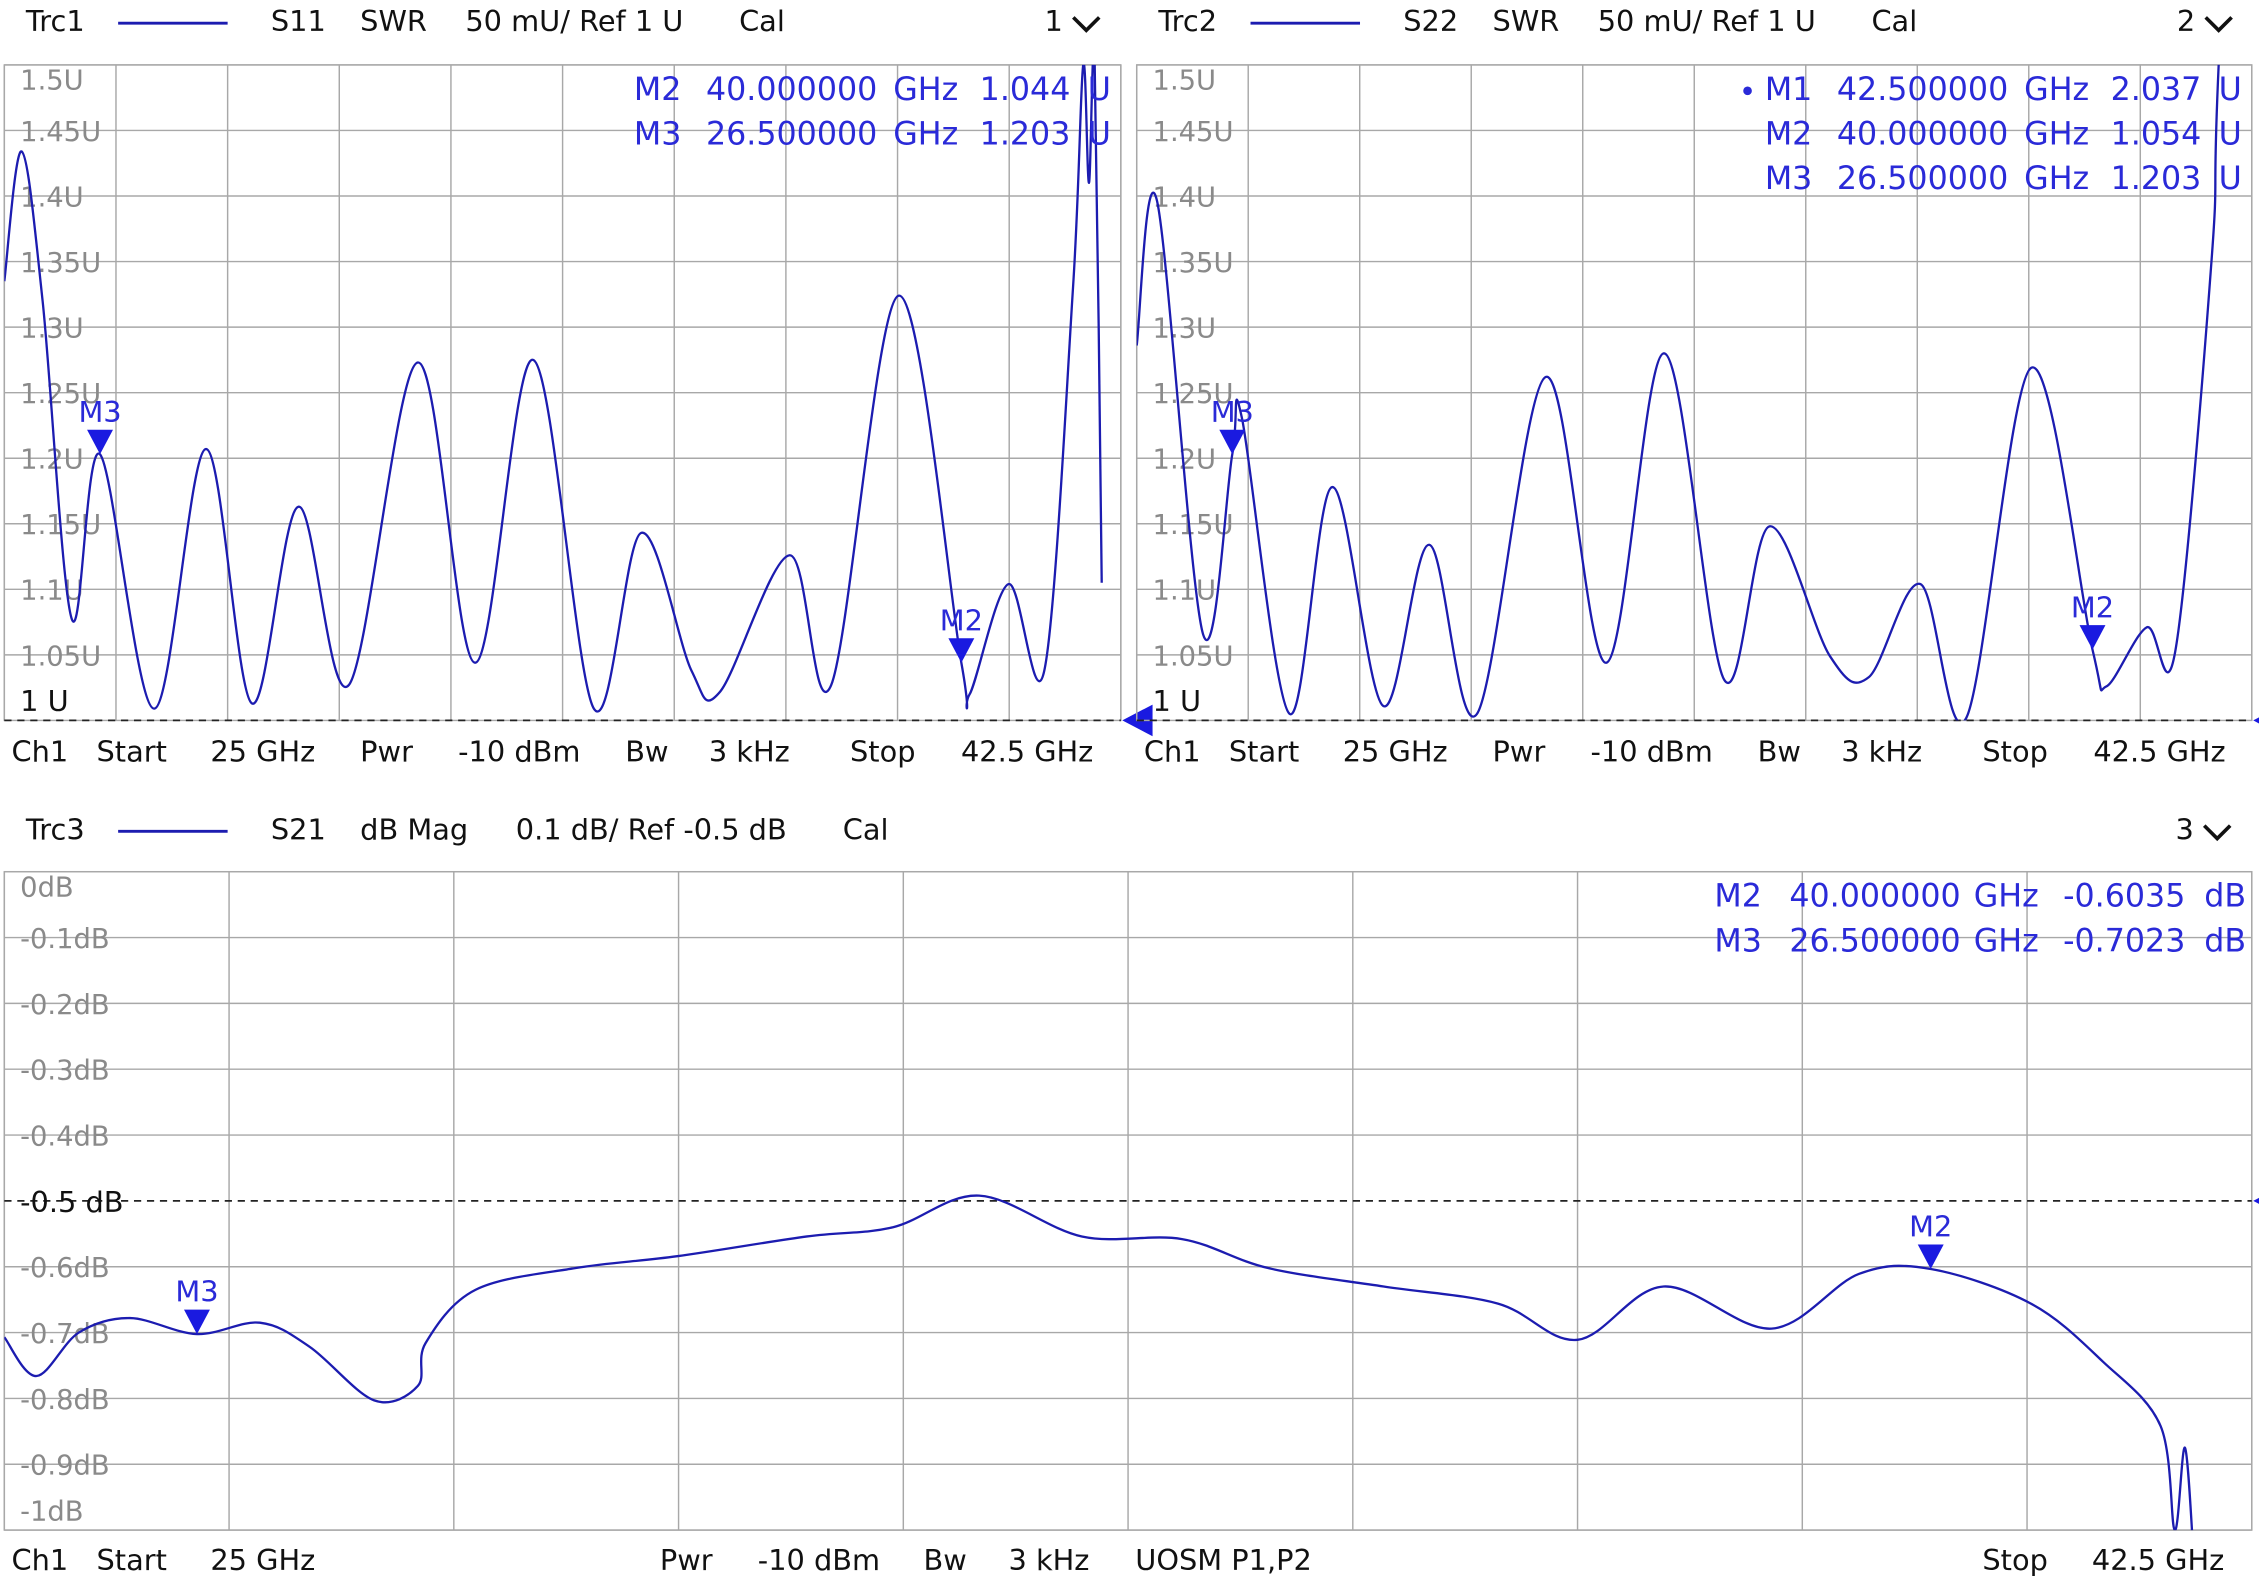 The image size is (2259, 1595). I want to click on y-tick-label: 1.4U, so click(1185, 197).